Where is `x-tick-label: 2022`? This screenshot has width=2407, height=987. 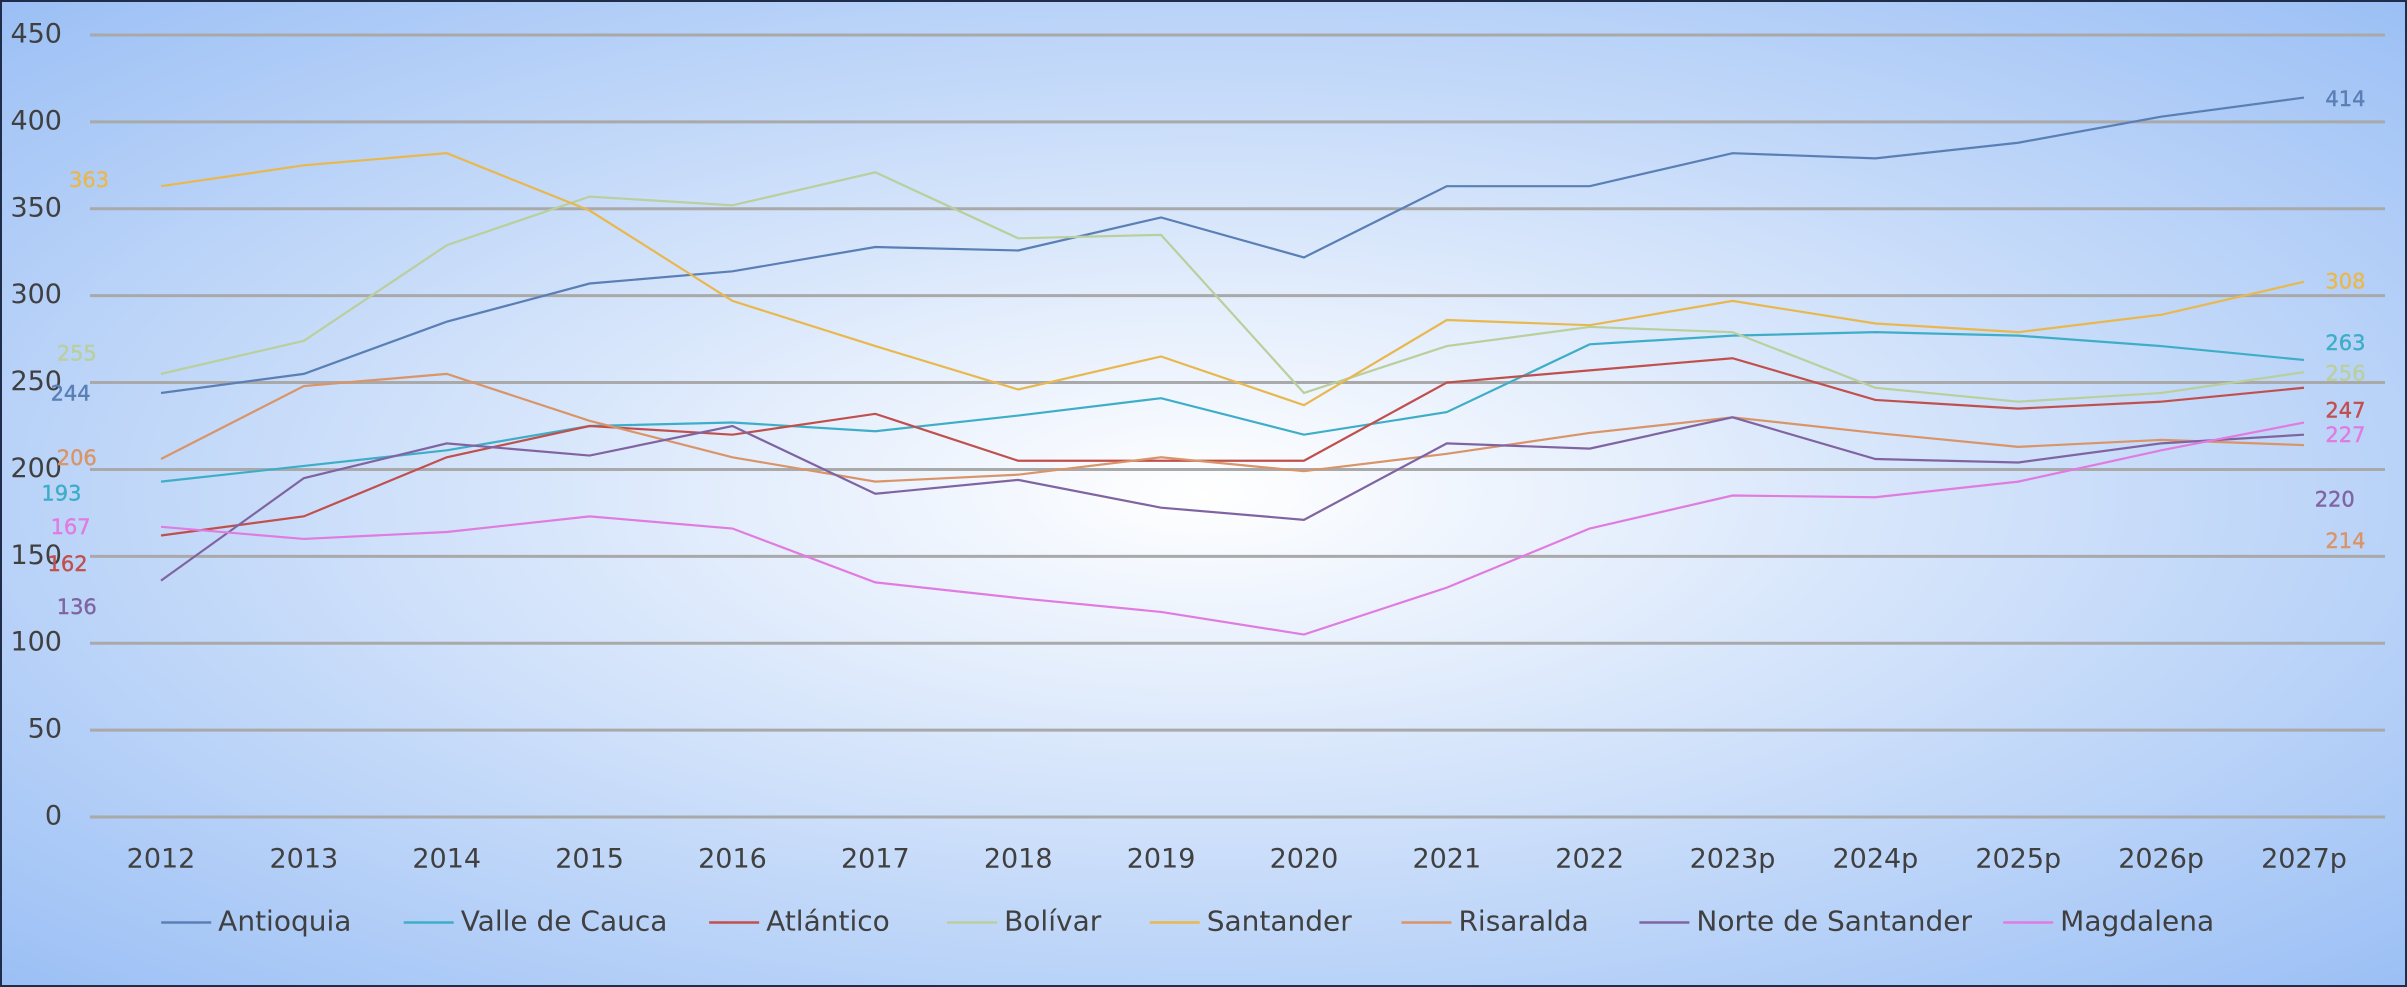
x-tick-label: 2022 is located at coordinates (1589, 859).